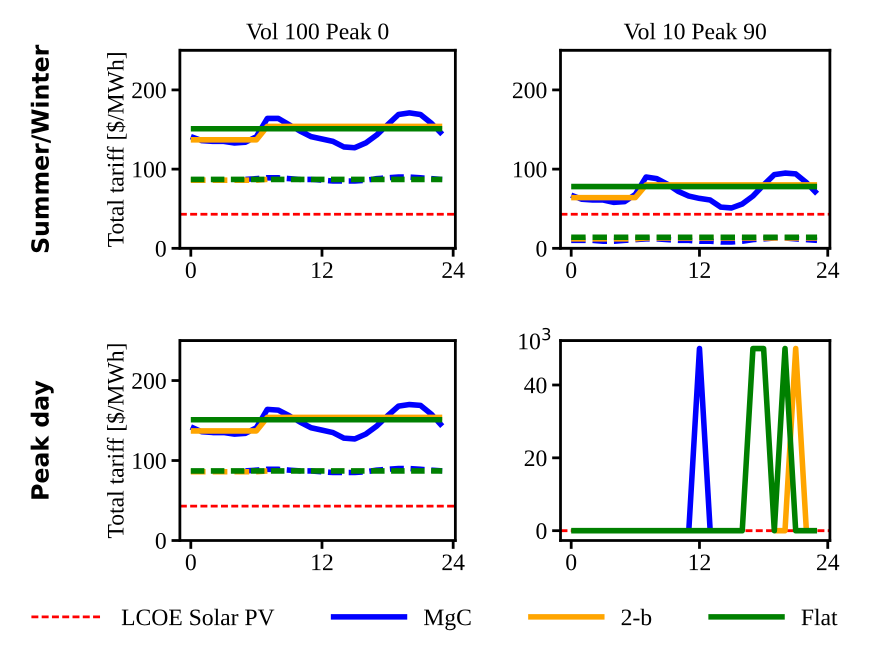 Image resolution: width=869 pixels, height=645 pixels. I want to click on legend-label: MgC, so click(447, 619).